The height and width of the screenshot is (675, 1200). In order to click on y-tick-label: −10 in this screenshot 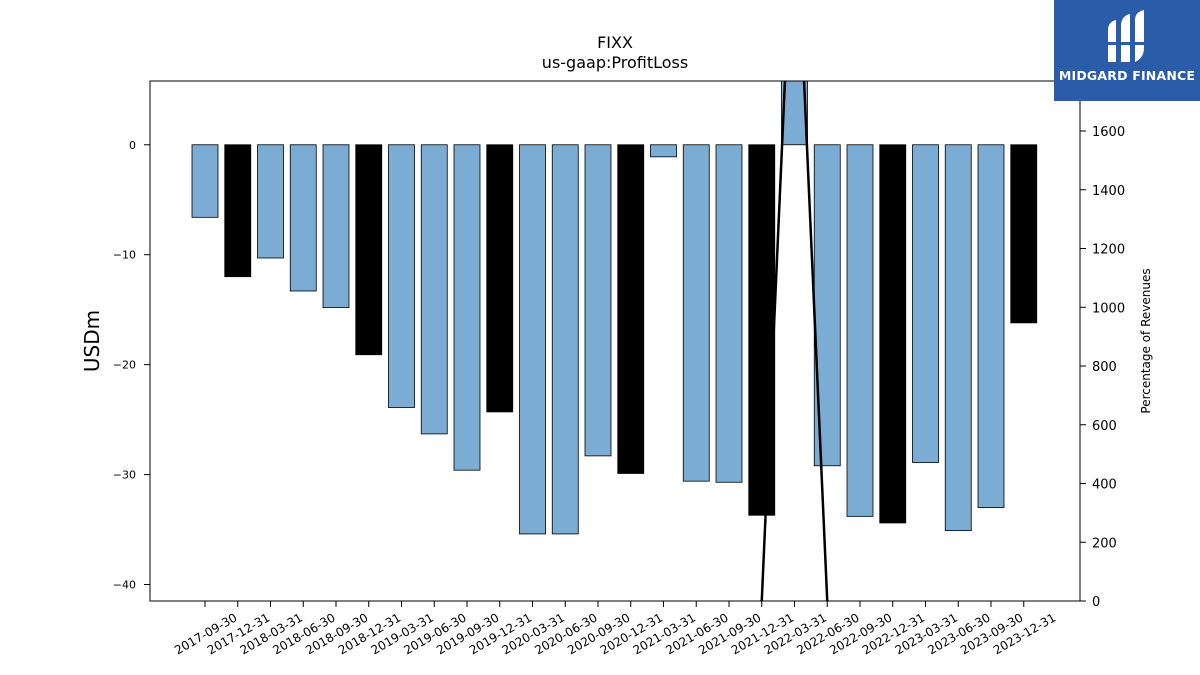, I will do `click(124, 255)`.